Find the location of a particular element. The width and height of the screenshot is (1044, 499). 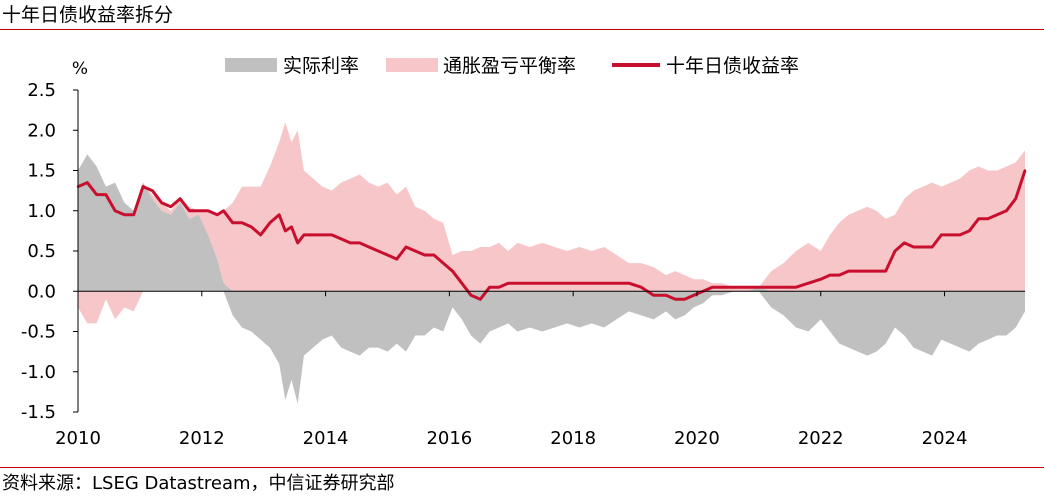

x-tick-label: 2012 is located at coordinates (202, 438).